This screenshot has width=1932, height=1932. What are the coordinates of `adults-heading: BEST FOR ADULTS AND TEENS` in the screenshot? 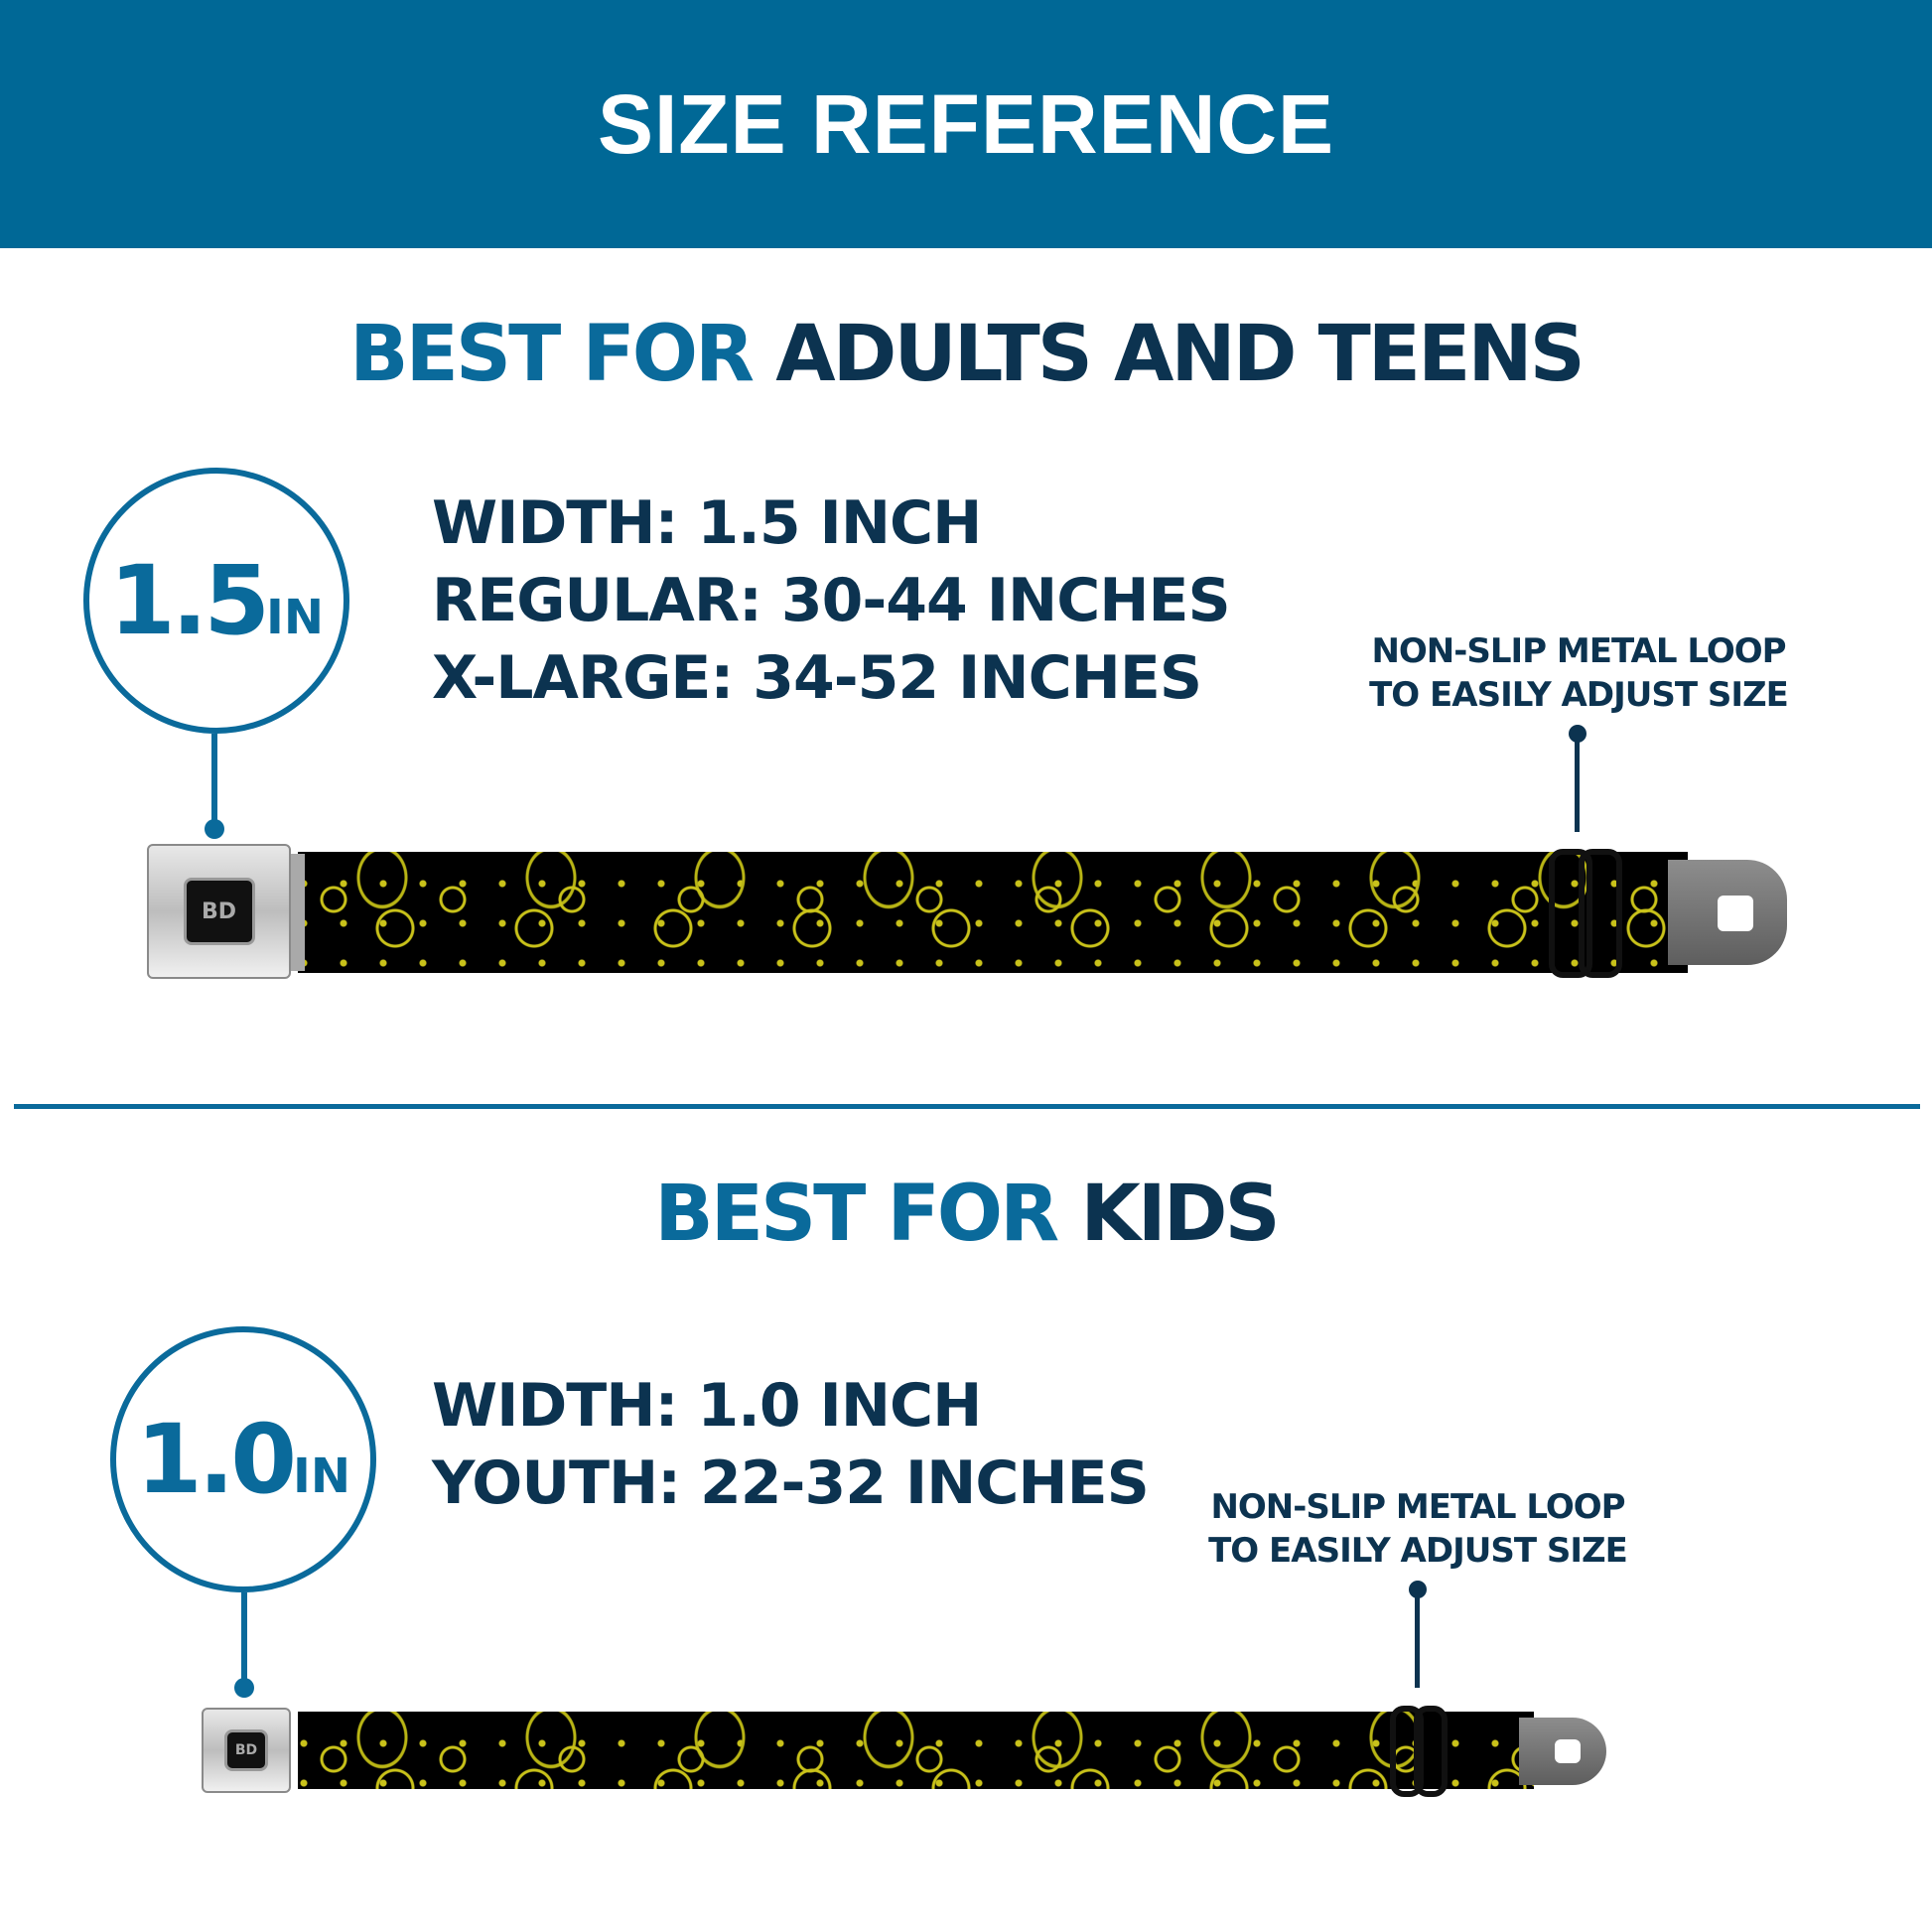 It's located at (966, 355).